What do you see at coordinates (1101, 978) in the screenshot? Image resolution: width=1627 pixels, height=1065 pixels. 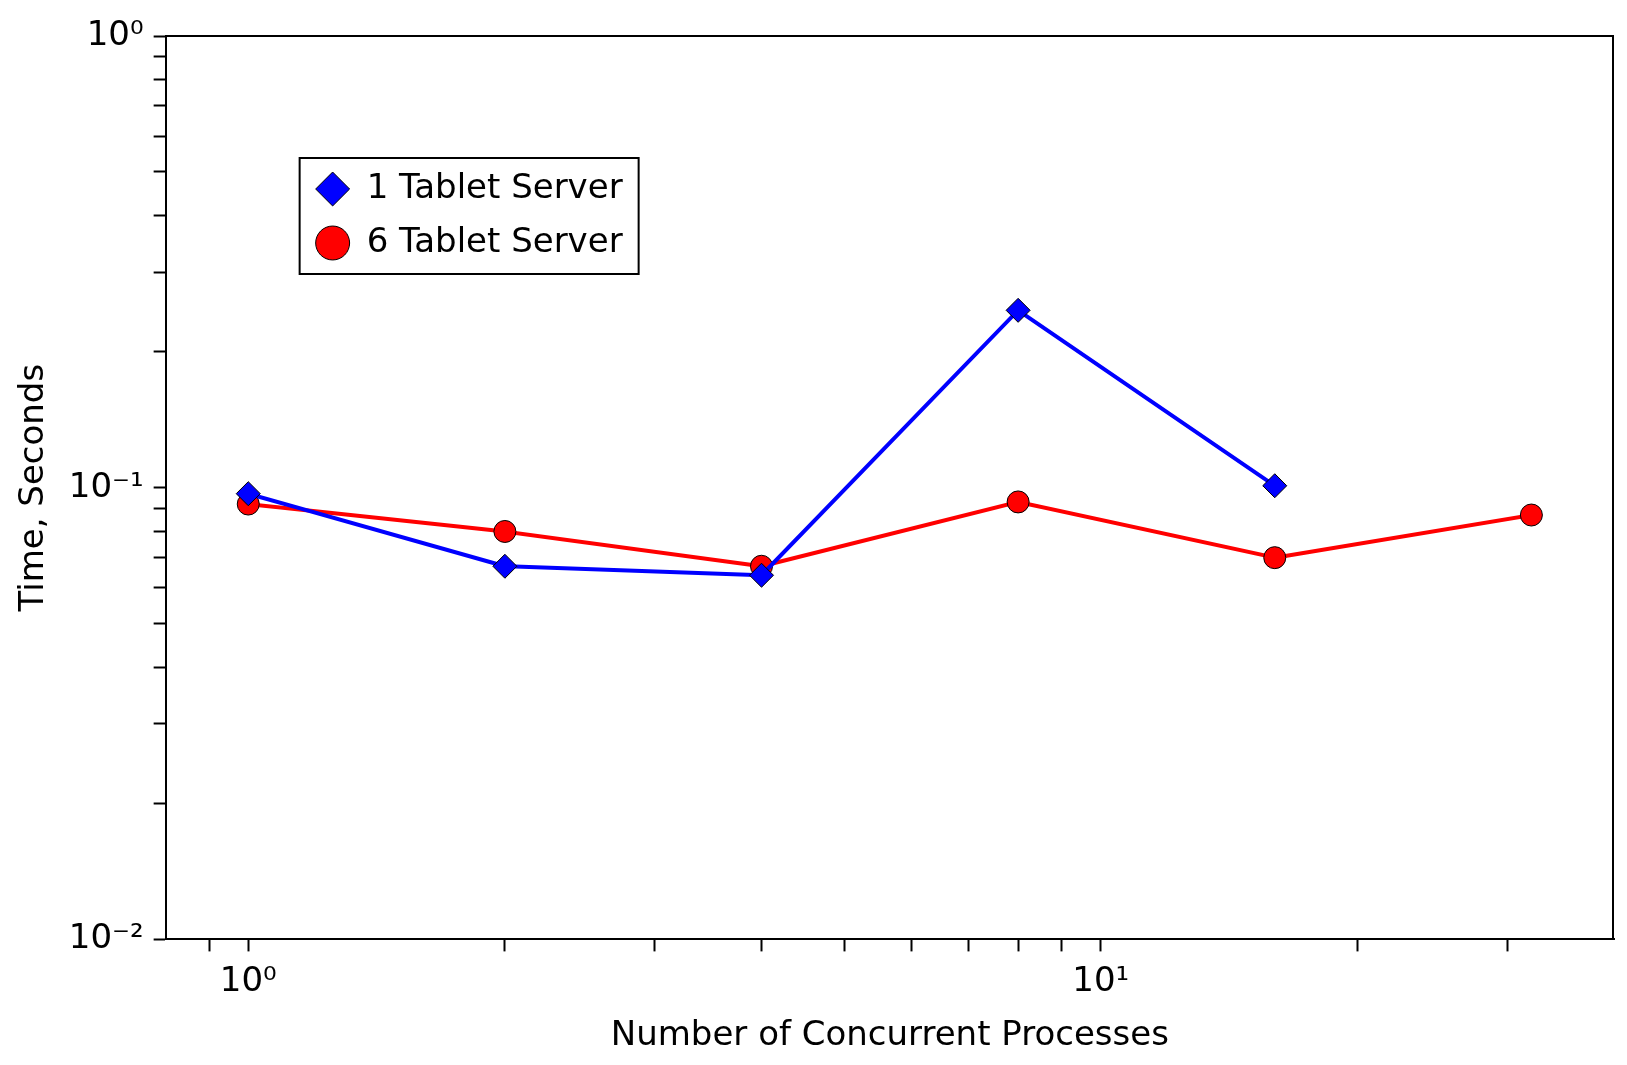 I see `x-tick-label: 10¹` at bounding box center [1101, 978].